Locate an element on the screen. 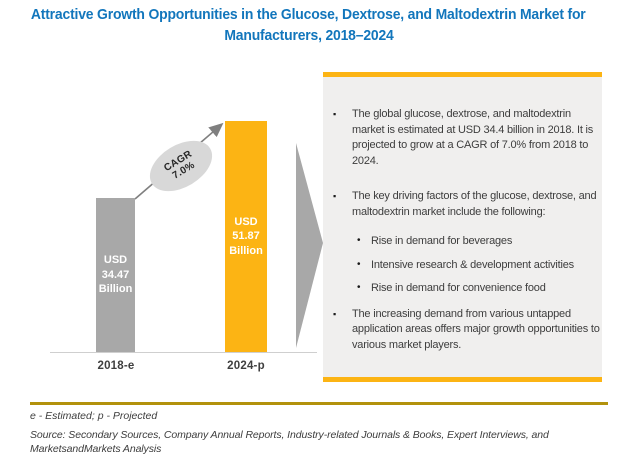  x-axis-label-2018e: 2018-e is located at coordinates (116, 366).